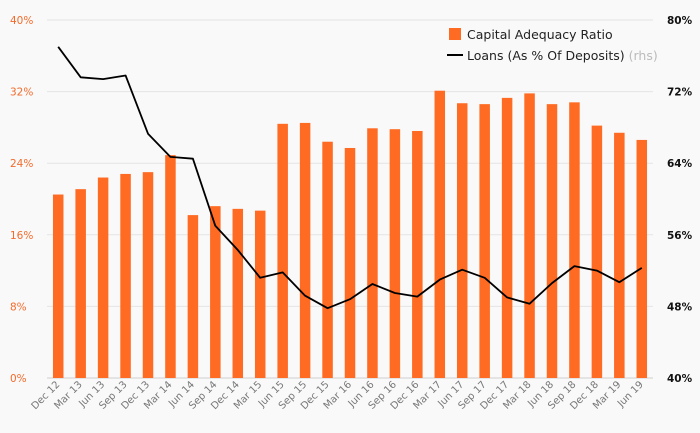 This screenshot has height=433, width=700. Describe the element at coordinates (680, 93) in the screenshot. I see `right-axis-tick-label: 72%` at that location.